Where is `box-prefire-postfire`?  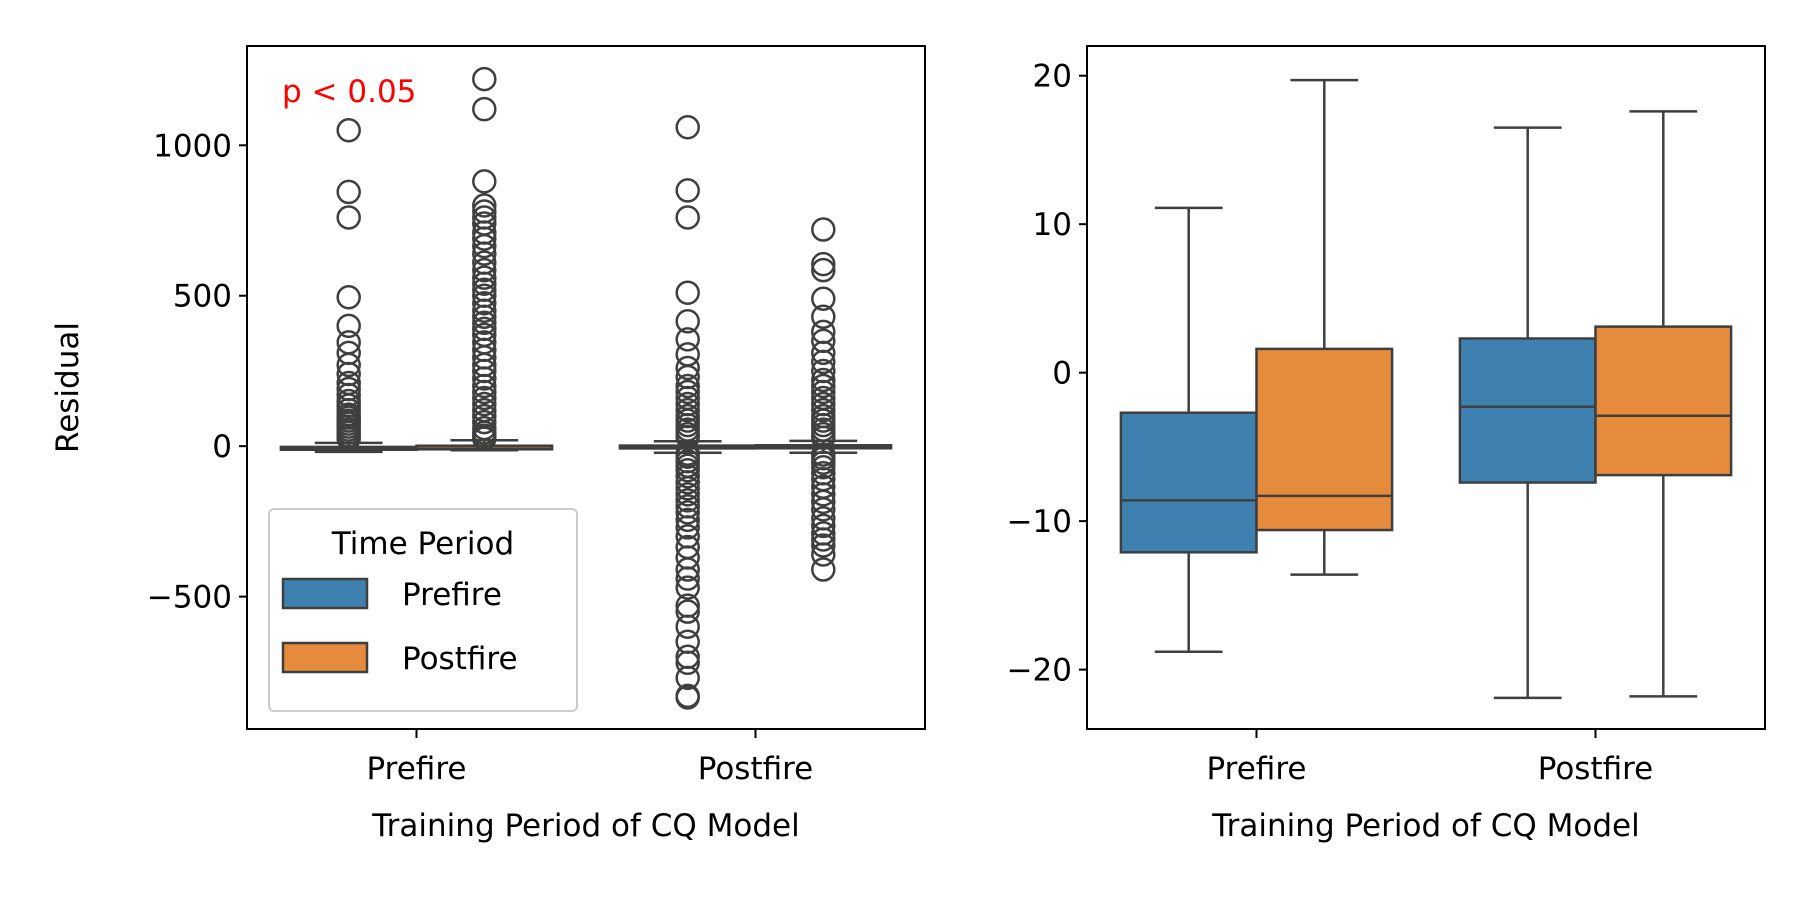
box-prefire-postfire is located at coordinates (1527, 413).